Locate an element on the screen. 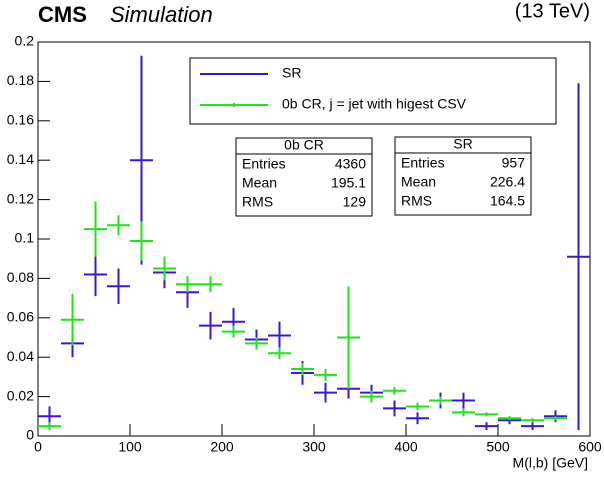 This screenshot has height=478, width=604. y-tick-label: 0.08 is located at coordinates (20, 277).